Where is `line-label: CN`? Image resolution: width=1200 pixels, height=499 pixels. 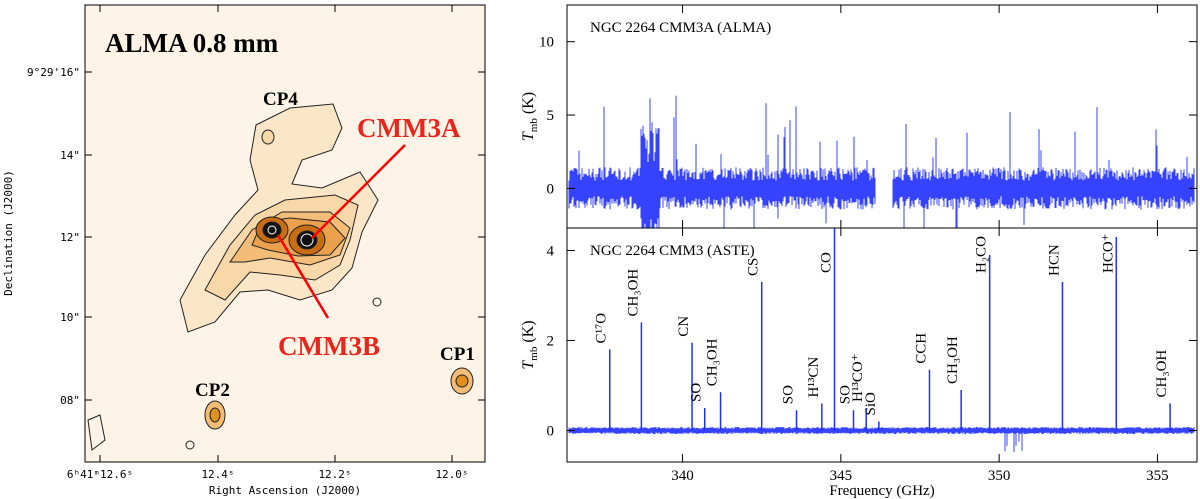 line-label: CN is located at coordinates (684, 326).